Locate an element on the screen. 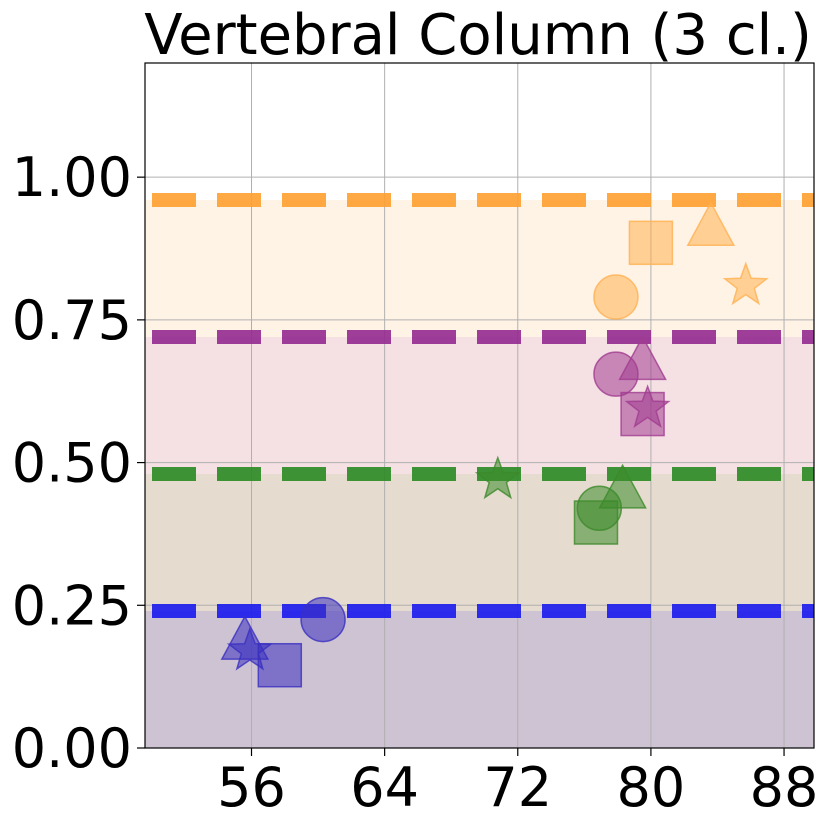  y-tick-label: 0.50 is located at coordinates (72, 463).